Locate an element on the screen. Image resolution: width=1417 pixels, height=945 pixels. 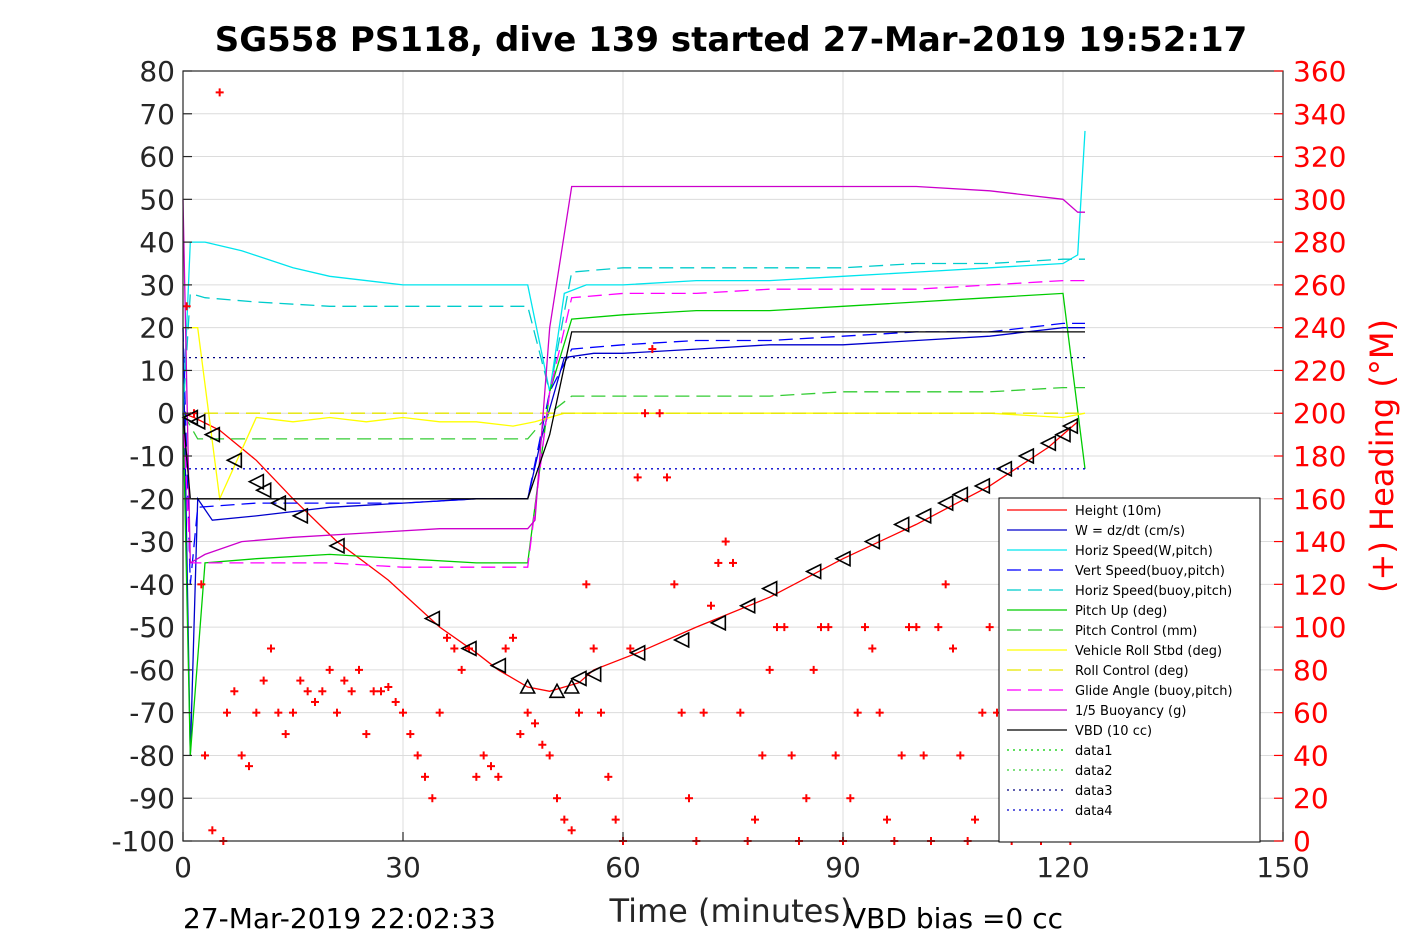
legend-entry-10: 1/5 Buoyancy (g) is located at coordinates (1130, 711).